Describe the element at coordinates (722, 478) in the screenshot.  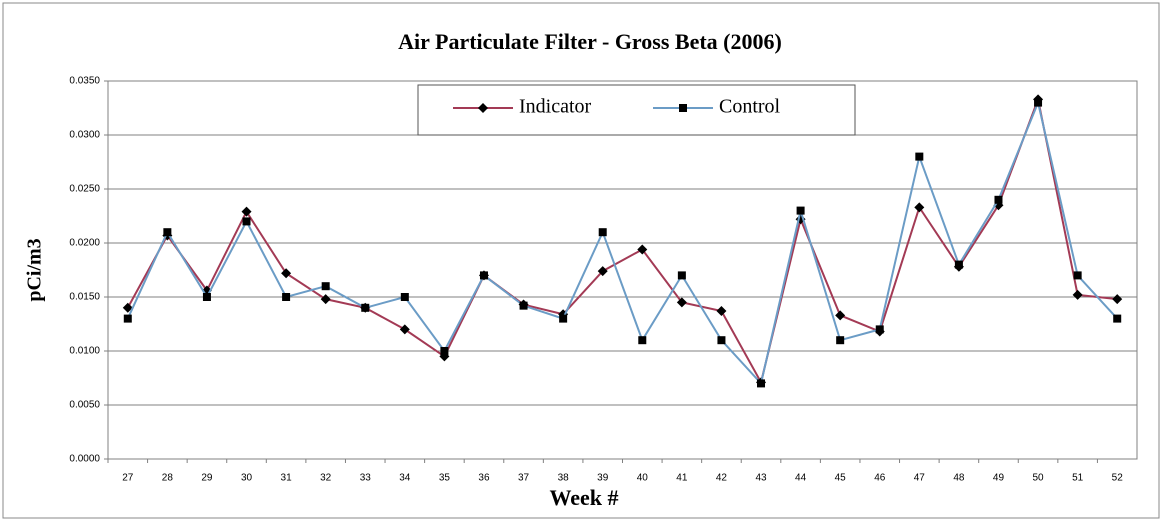
I see `x-tick-label: 42` at that location.